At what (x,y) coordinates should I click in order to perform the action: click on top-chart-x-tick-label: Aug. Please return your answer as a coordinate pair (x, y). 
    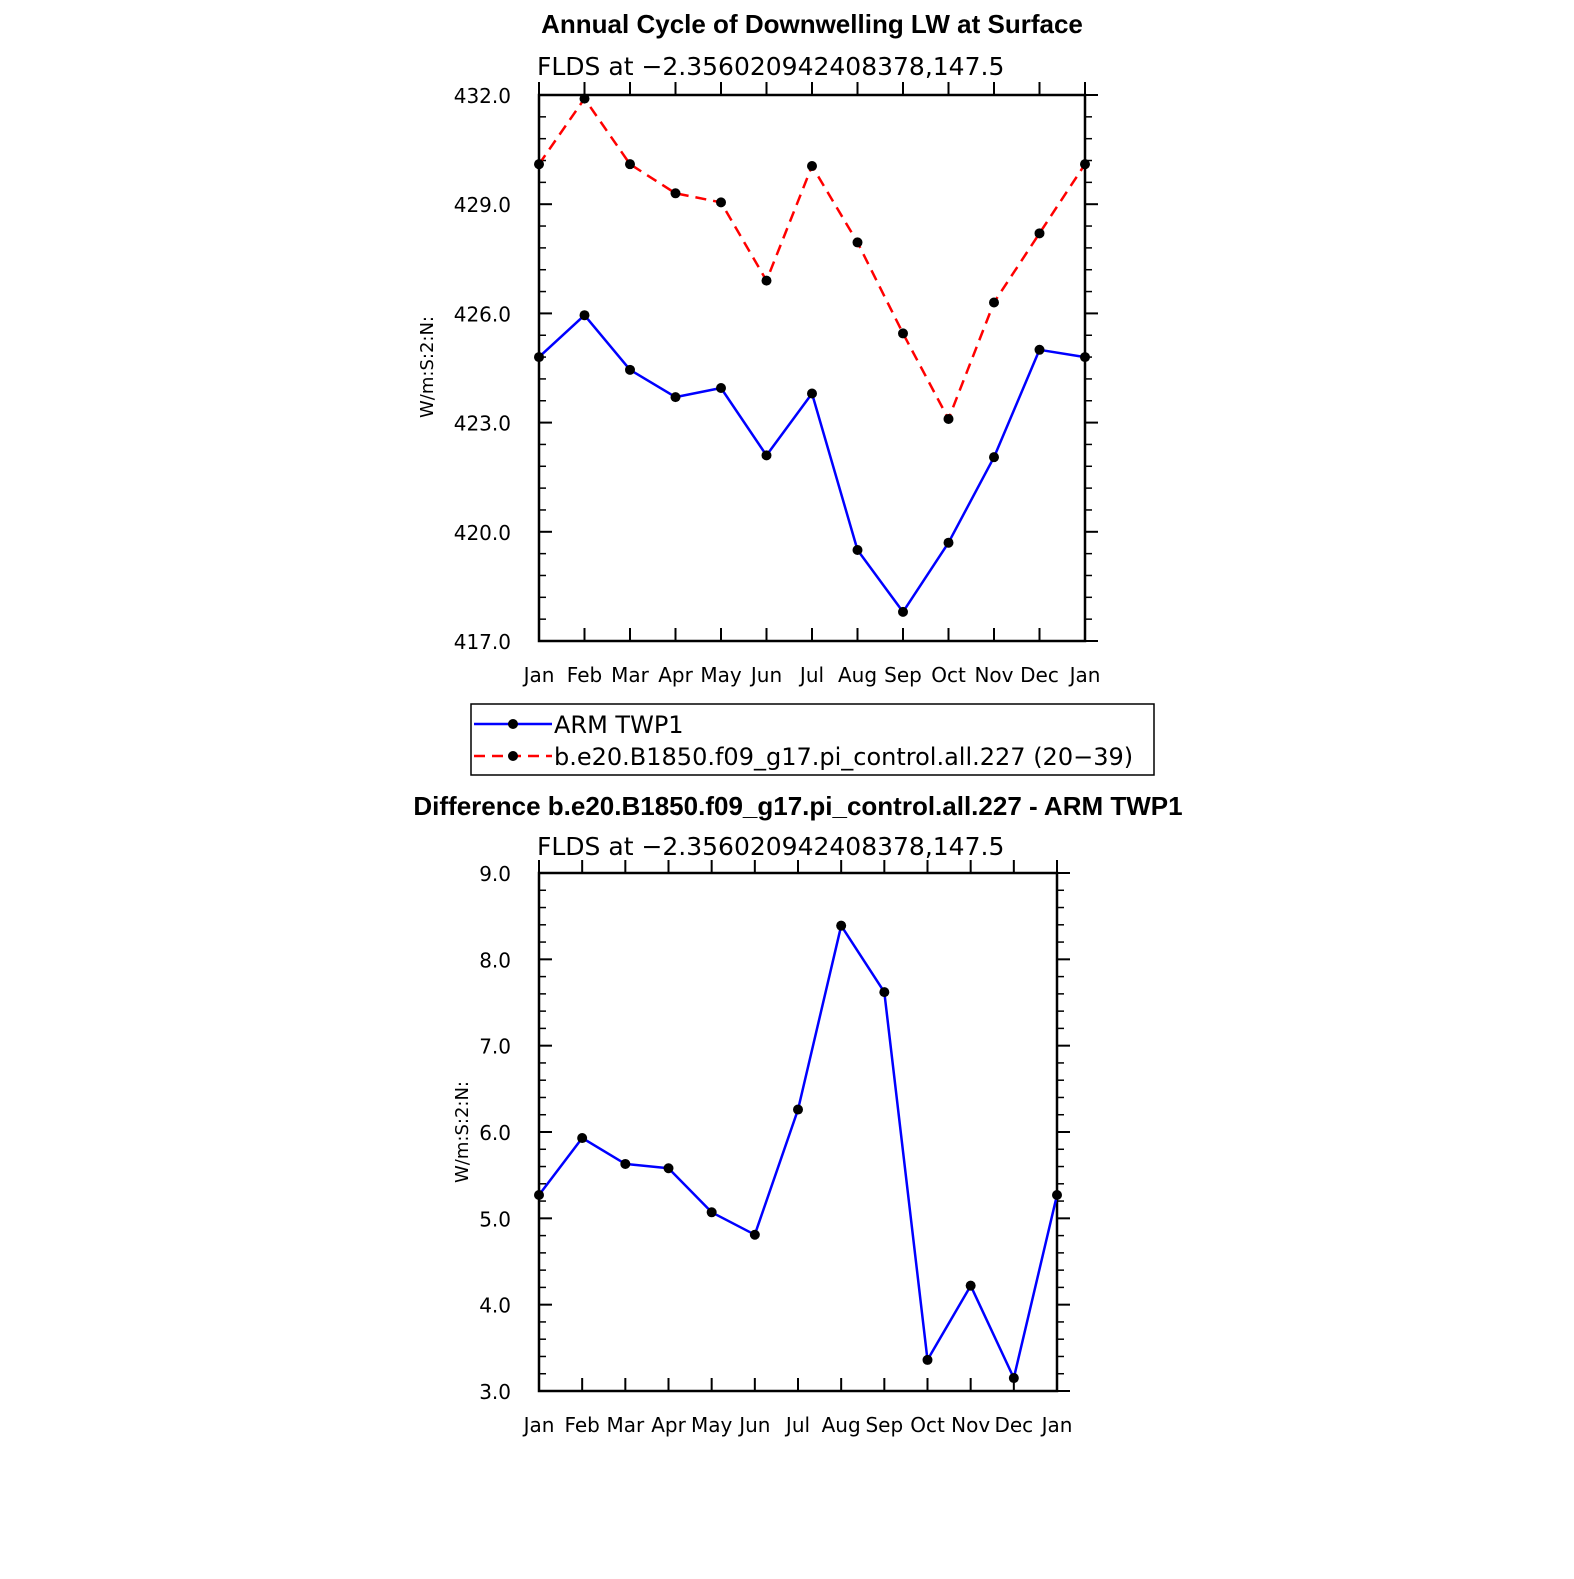
    Looking at the image, I should click on (857, 675).